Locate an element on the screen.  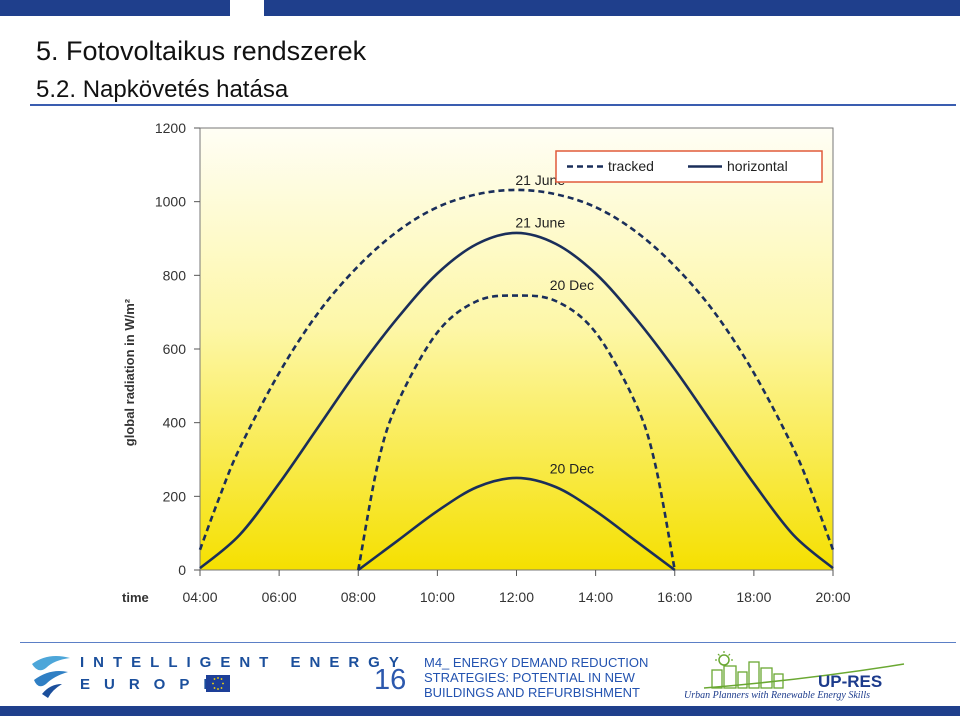
series-line-horizontal is located at coordinates (516, 524).